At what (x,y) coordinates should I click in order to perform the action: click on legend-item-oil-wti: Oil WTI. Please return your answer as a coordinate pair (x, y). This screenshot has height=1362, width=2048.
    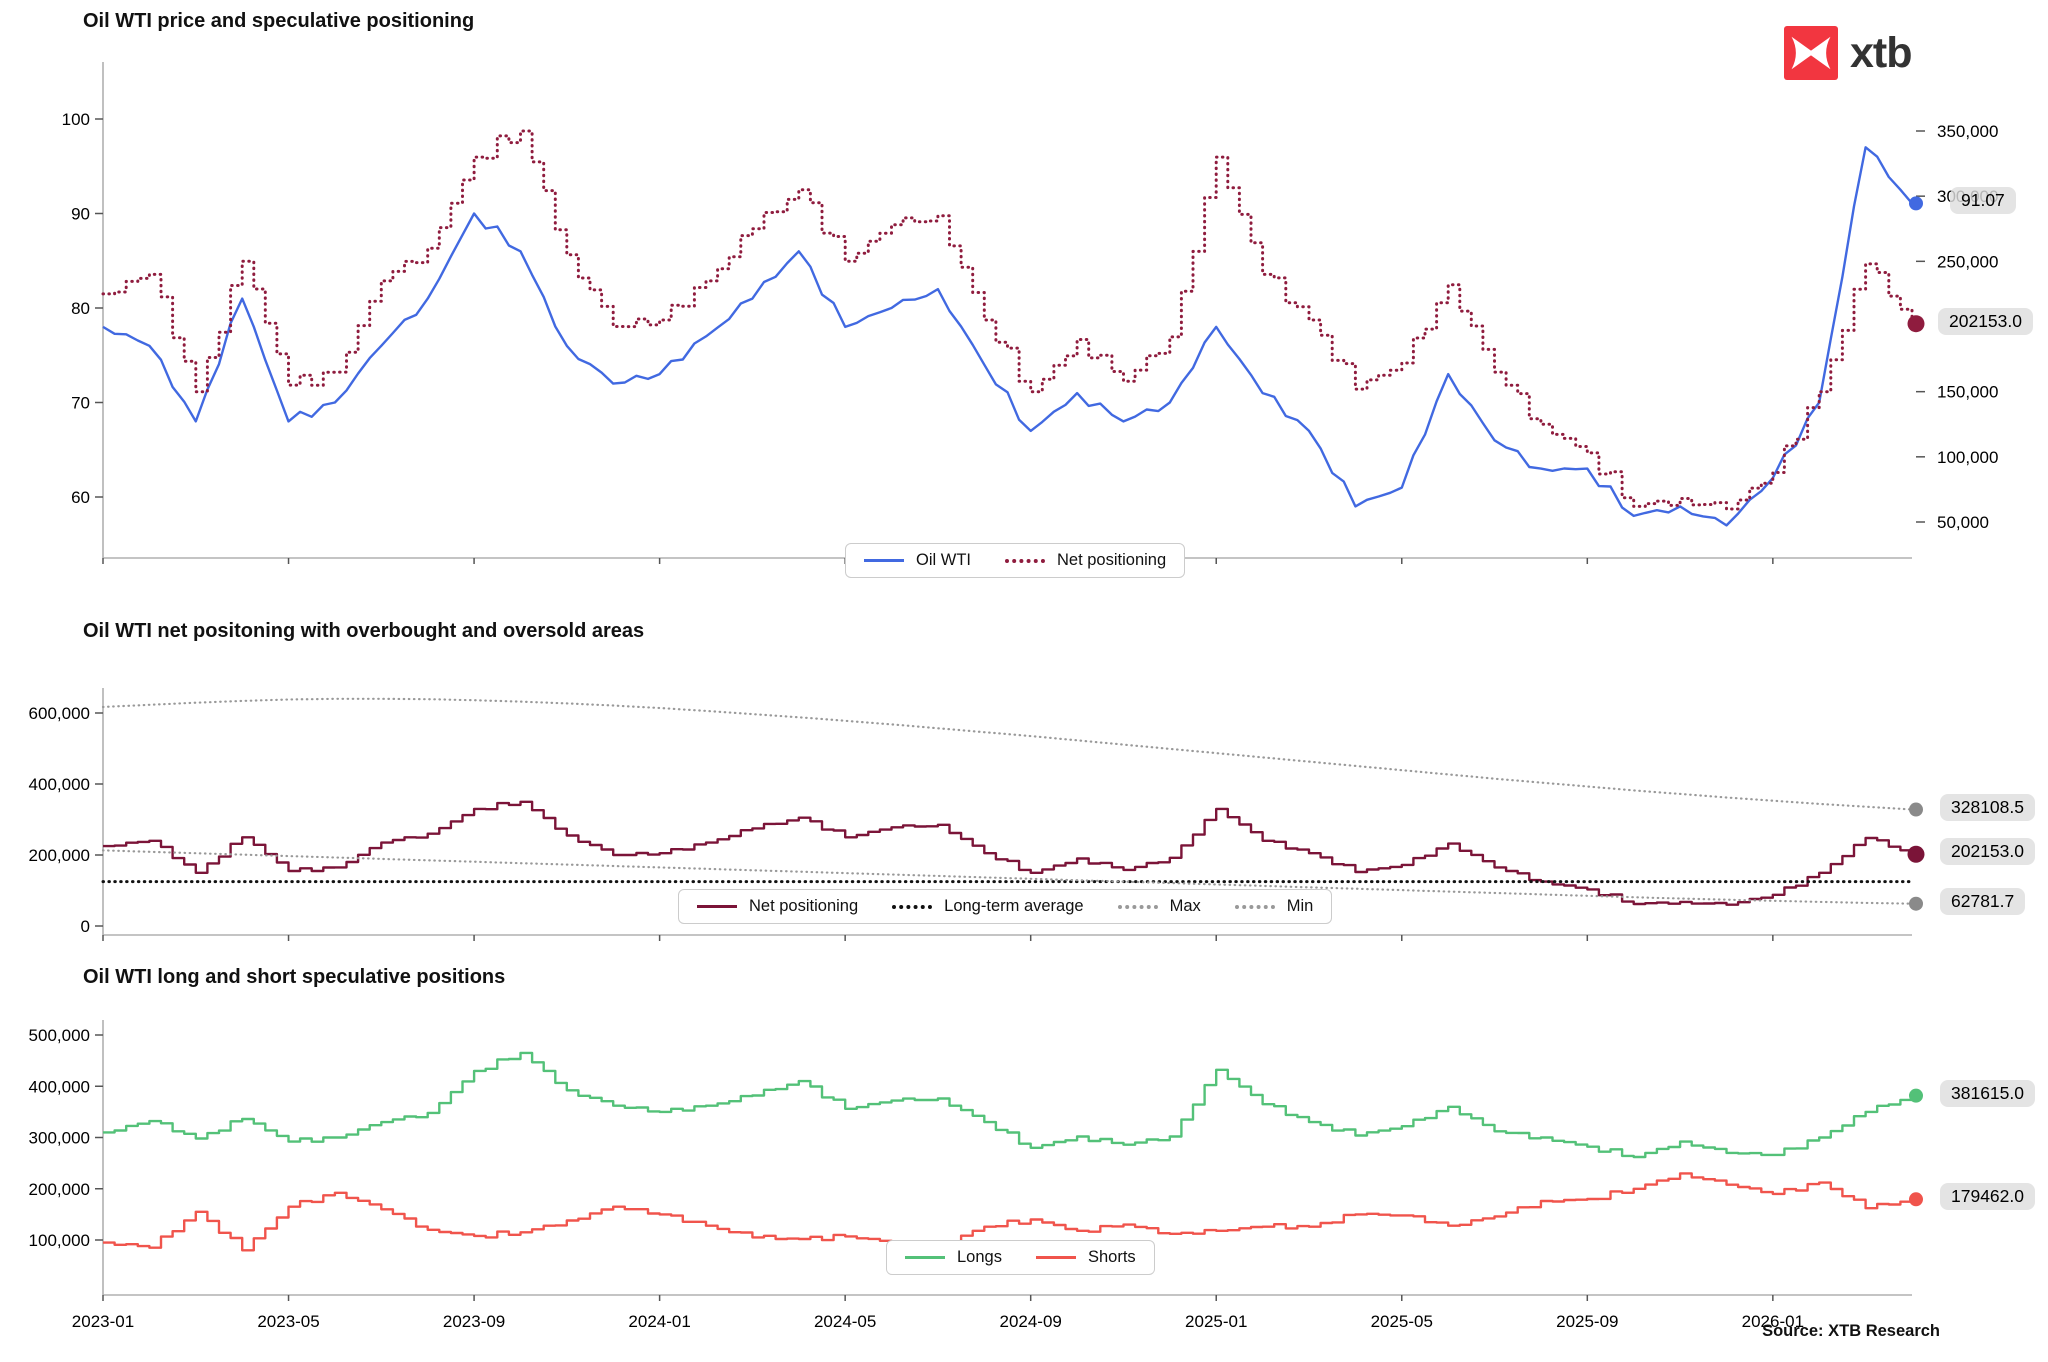
    Looking at the image, I should click on (917, 560).